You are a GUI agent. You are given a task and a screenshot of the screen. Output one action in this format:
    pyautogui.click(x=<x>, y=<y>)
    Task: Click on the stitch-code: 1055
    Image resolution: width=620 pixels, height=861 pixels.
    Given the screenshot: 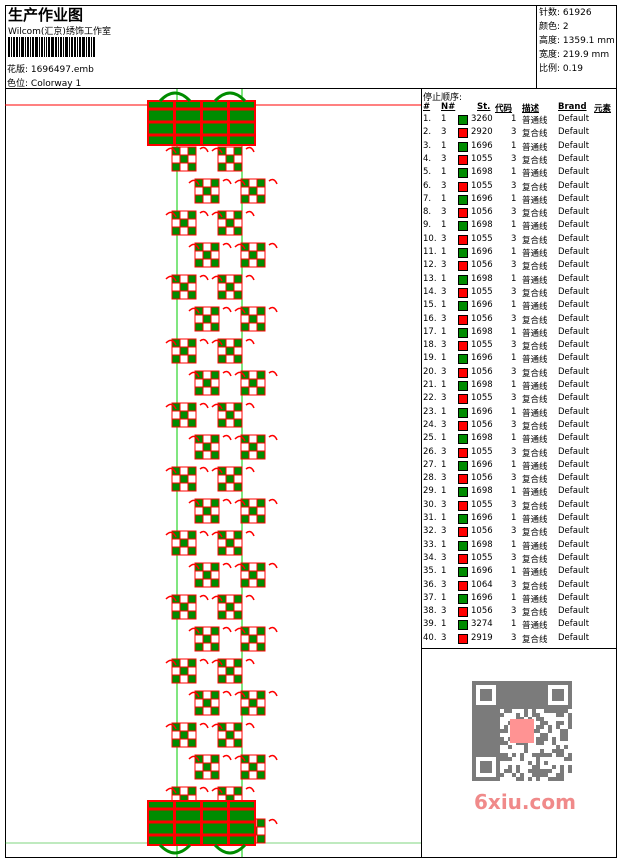 What is the action you would take?
    pyautogui.click(x=482, y=398)
    